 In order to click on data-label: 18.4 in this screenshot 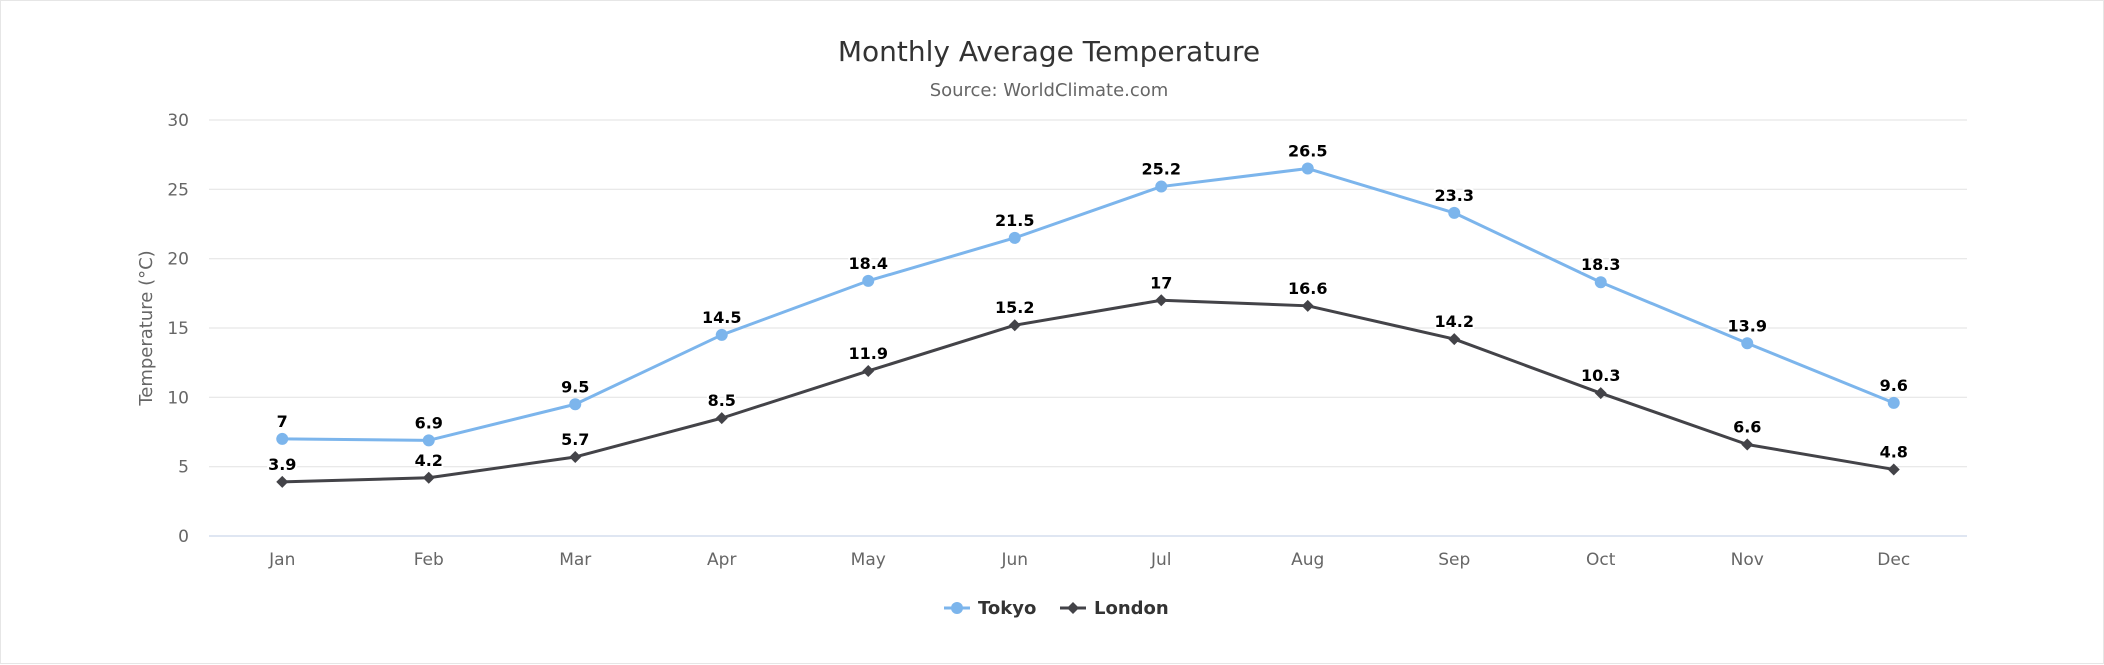, I will do `click(868, 263)`.